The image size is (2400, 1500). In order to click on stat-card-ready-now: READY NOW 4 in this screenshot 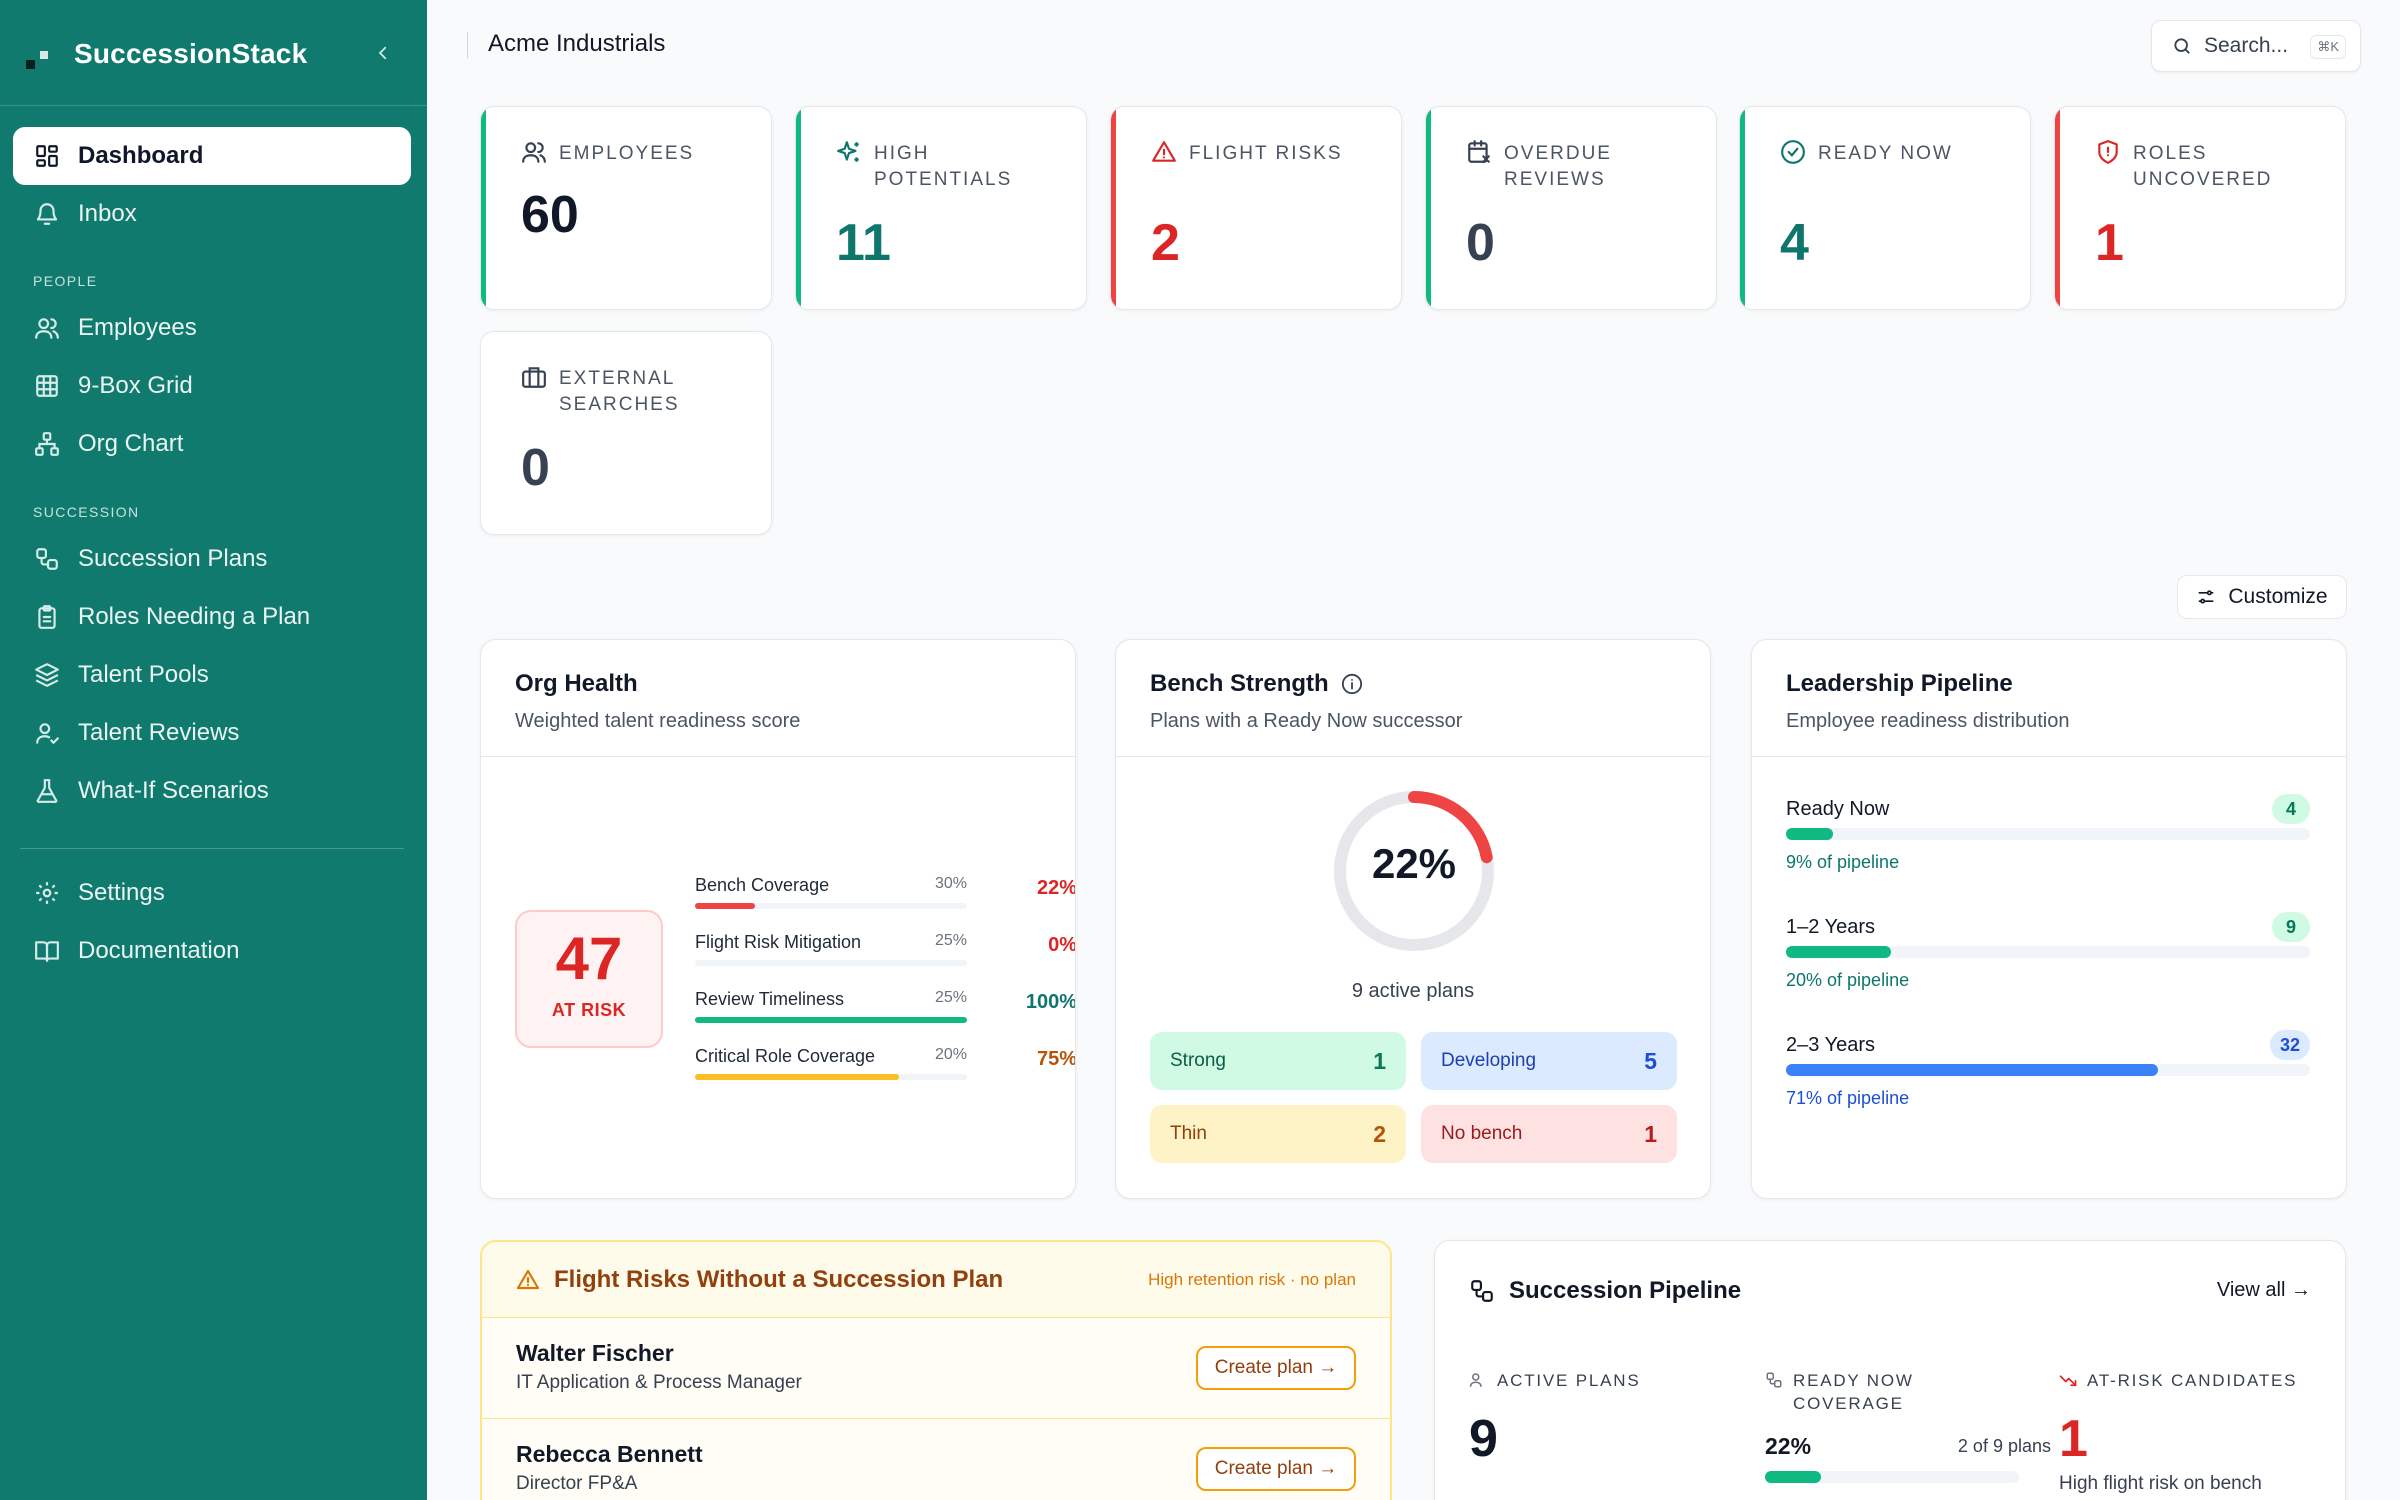, I will do `click(1885, 208)`.